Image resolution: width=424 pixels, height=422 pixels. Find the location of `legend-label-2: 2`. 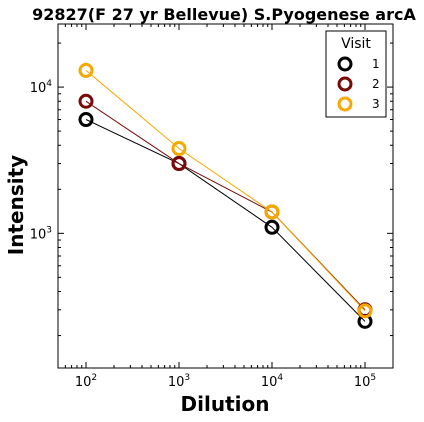

legend-label-2: 2 is located at coordinates (376, 84).